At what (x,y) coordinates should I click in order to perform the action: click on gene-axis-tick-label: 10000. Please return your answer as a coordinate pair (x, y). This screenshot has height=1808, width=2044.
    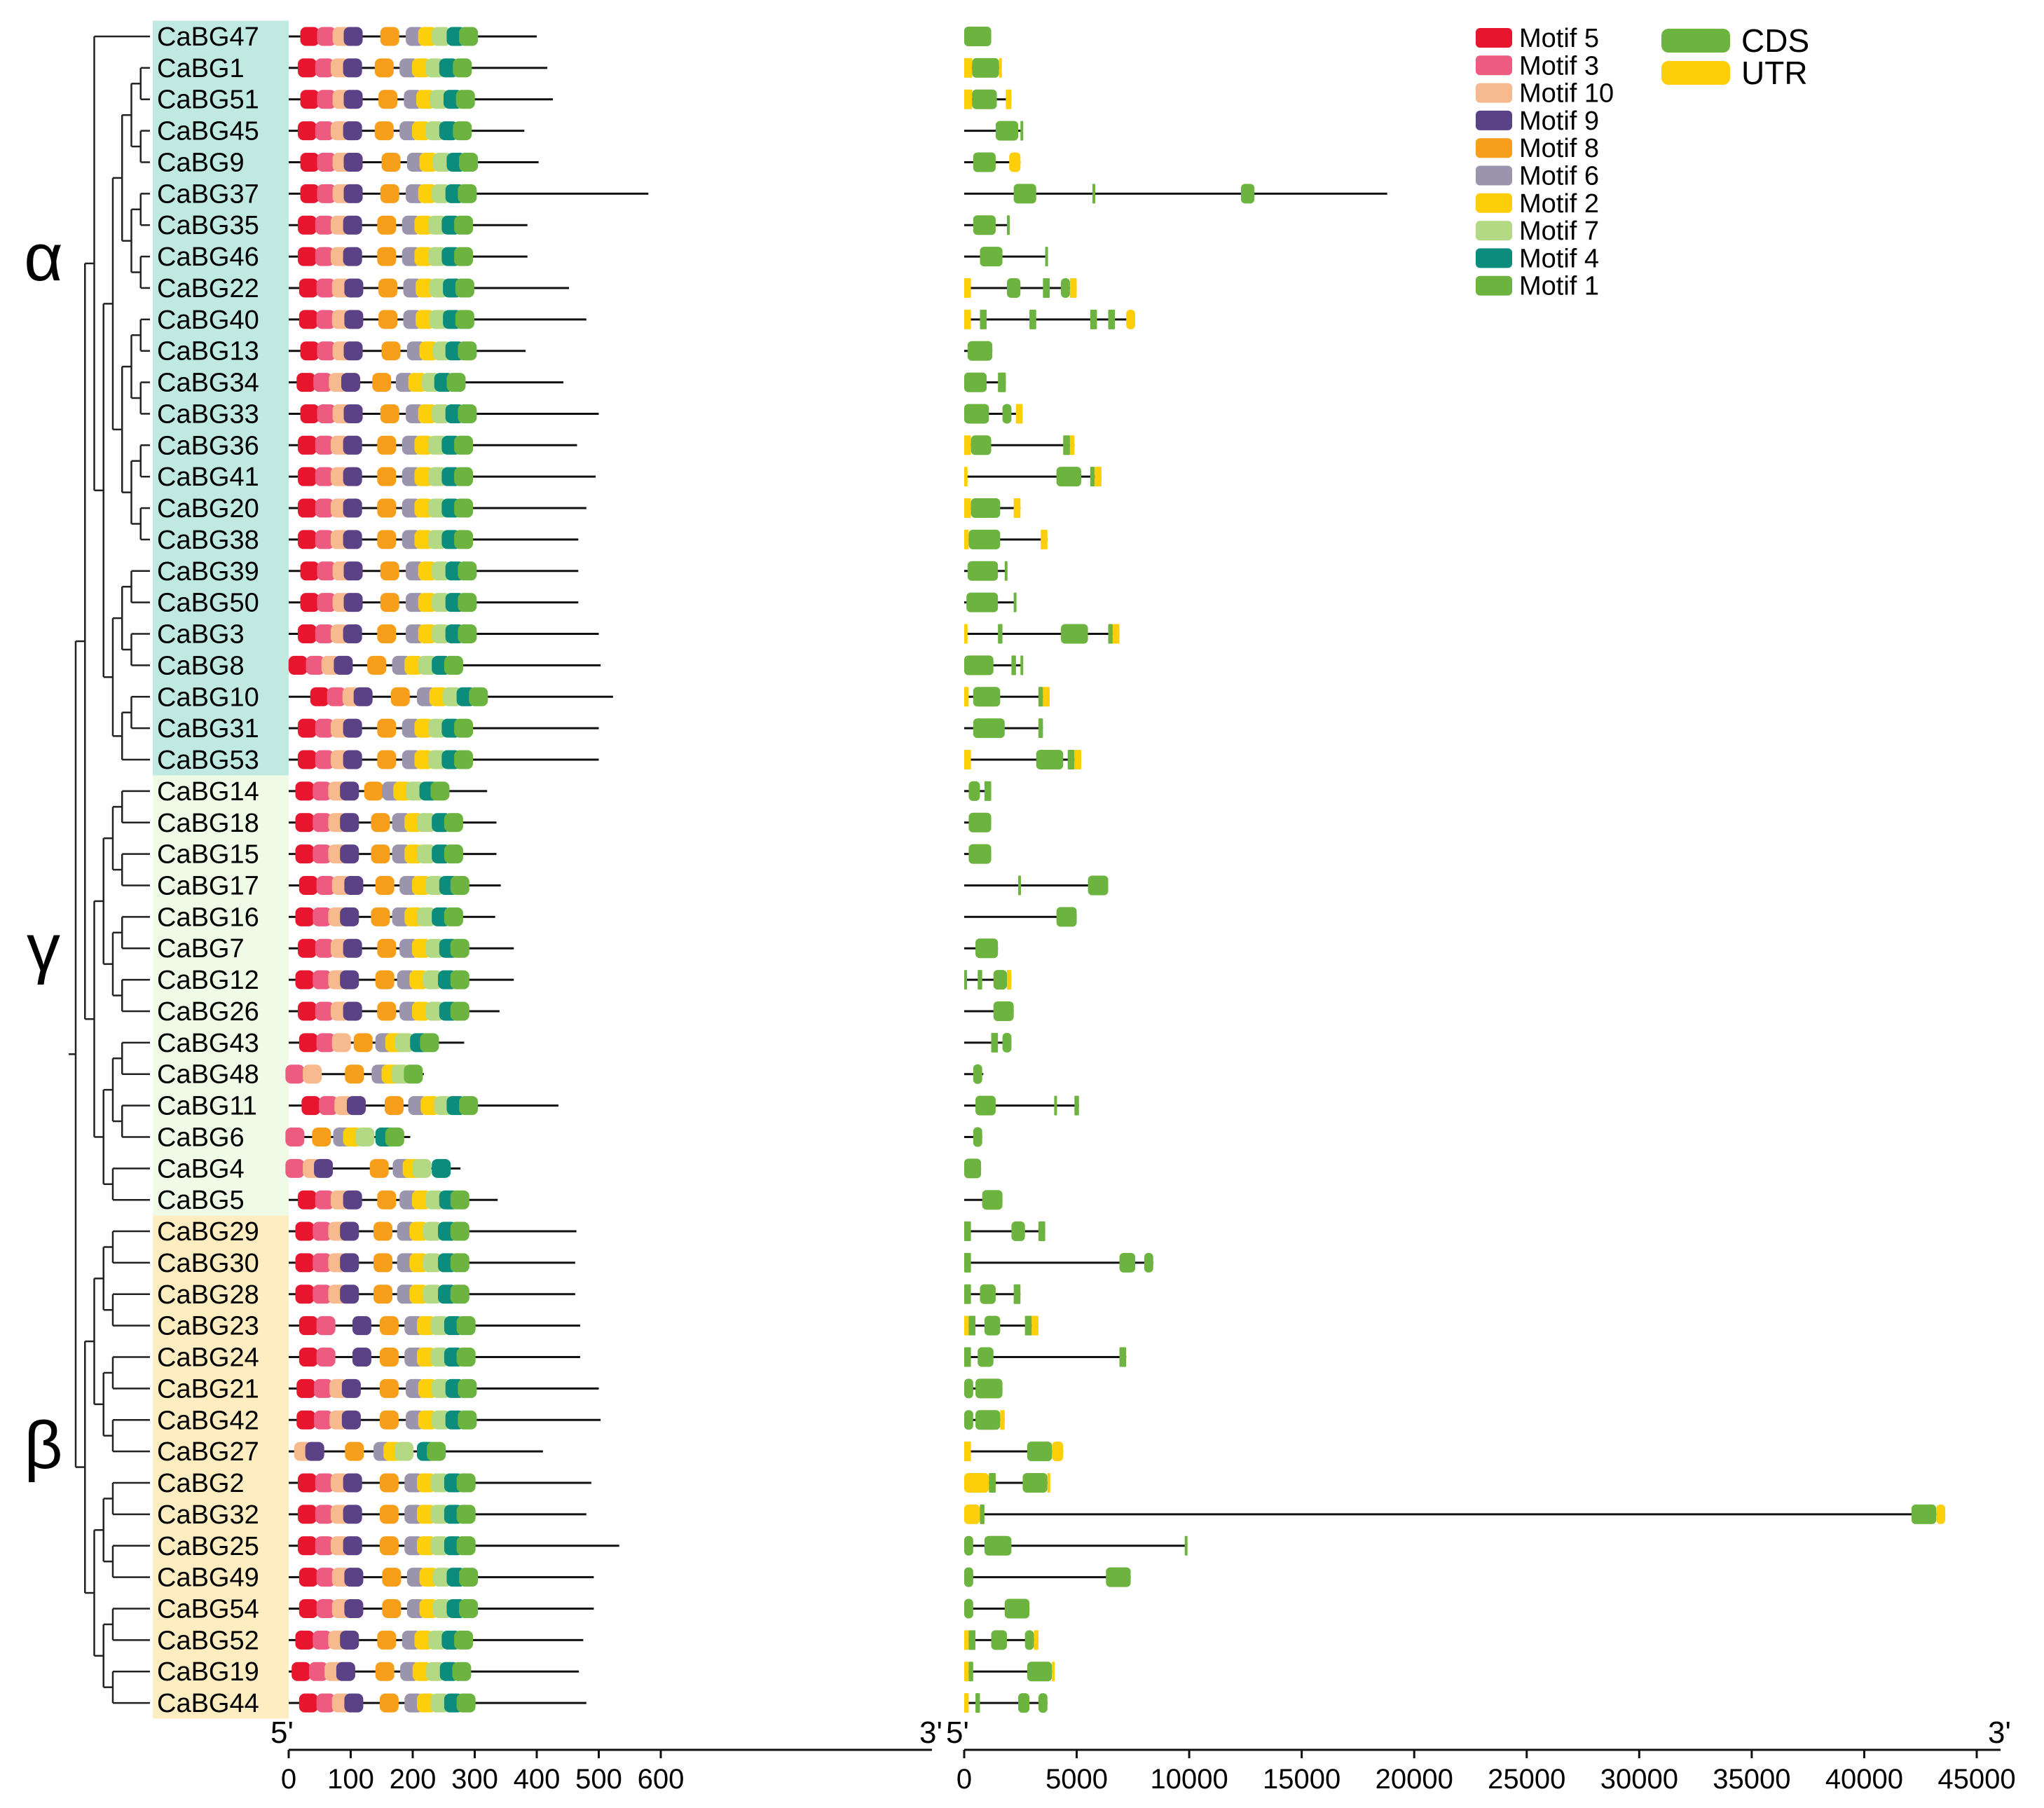
    Looking at the image, I should click on (1189, 1780).